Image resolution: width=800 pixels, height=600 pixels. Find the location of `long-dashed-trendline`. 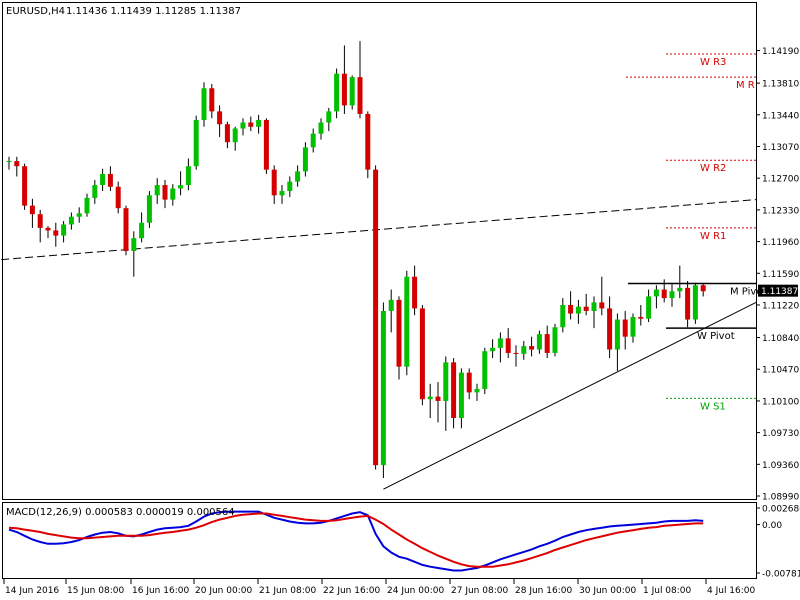

long-dashed-trendline is located at coordinates (379, 230).